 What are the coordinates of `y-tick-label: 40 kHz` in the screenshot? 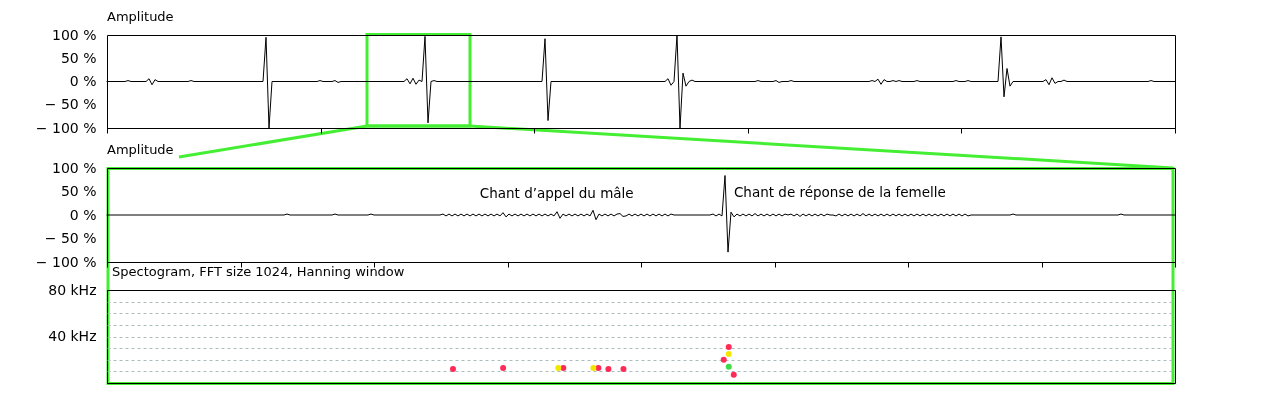 It's located at (72, 336).